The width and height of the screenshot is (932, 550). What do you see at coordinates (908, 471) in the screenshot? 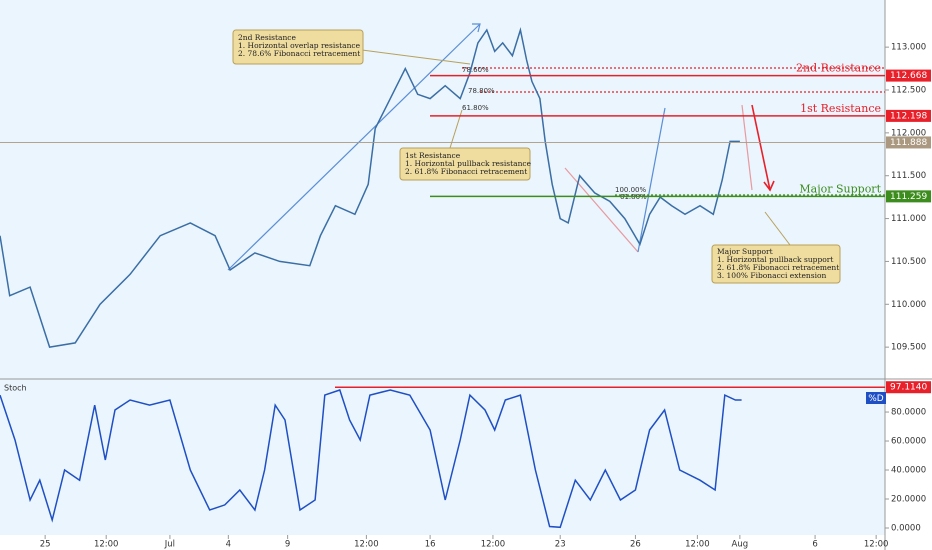
I see `y-tick-label: 40.0000` at bounding box center [908, 471].